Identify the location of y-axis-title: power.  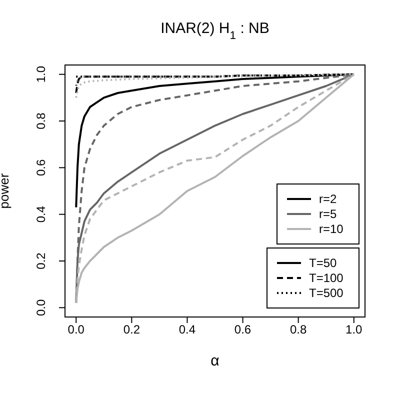
(6, 190).